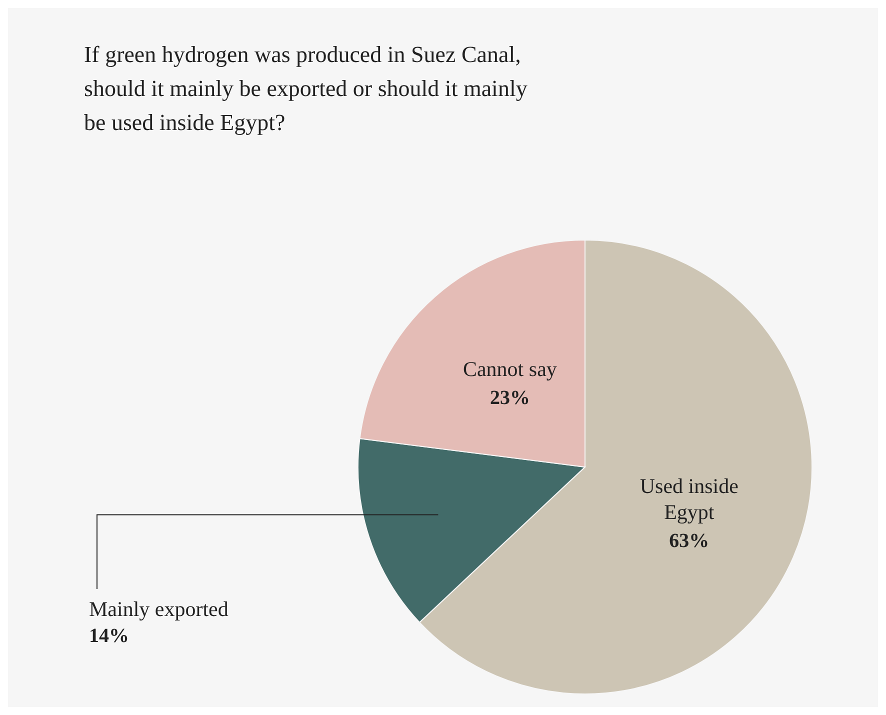 This screenshot has width=886, height=715. Describe the element at coordinates (109, 636) in the screenshot. I see `data-label: 14%` at that location.